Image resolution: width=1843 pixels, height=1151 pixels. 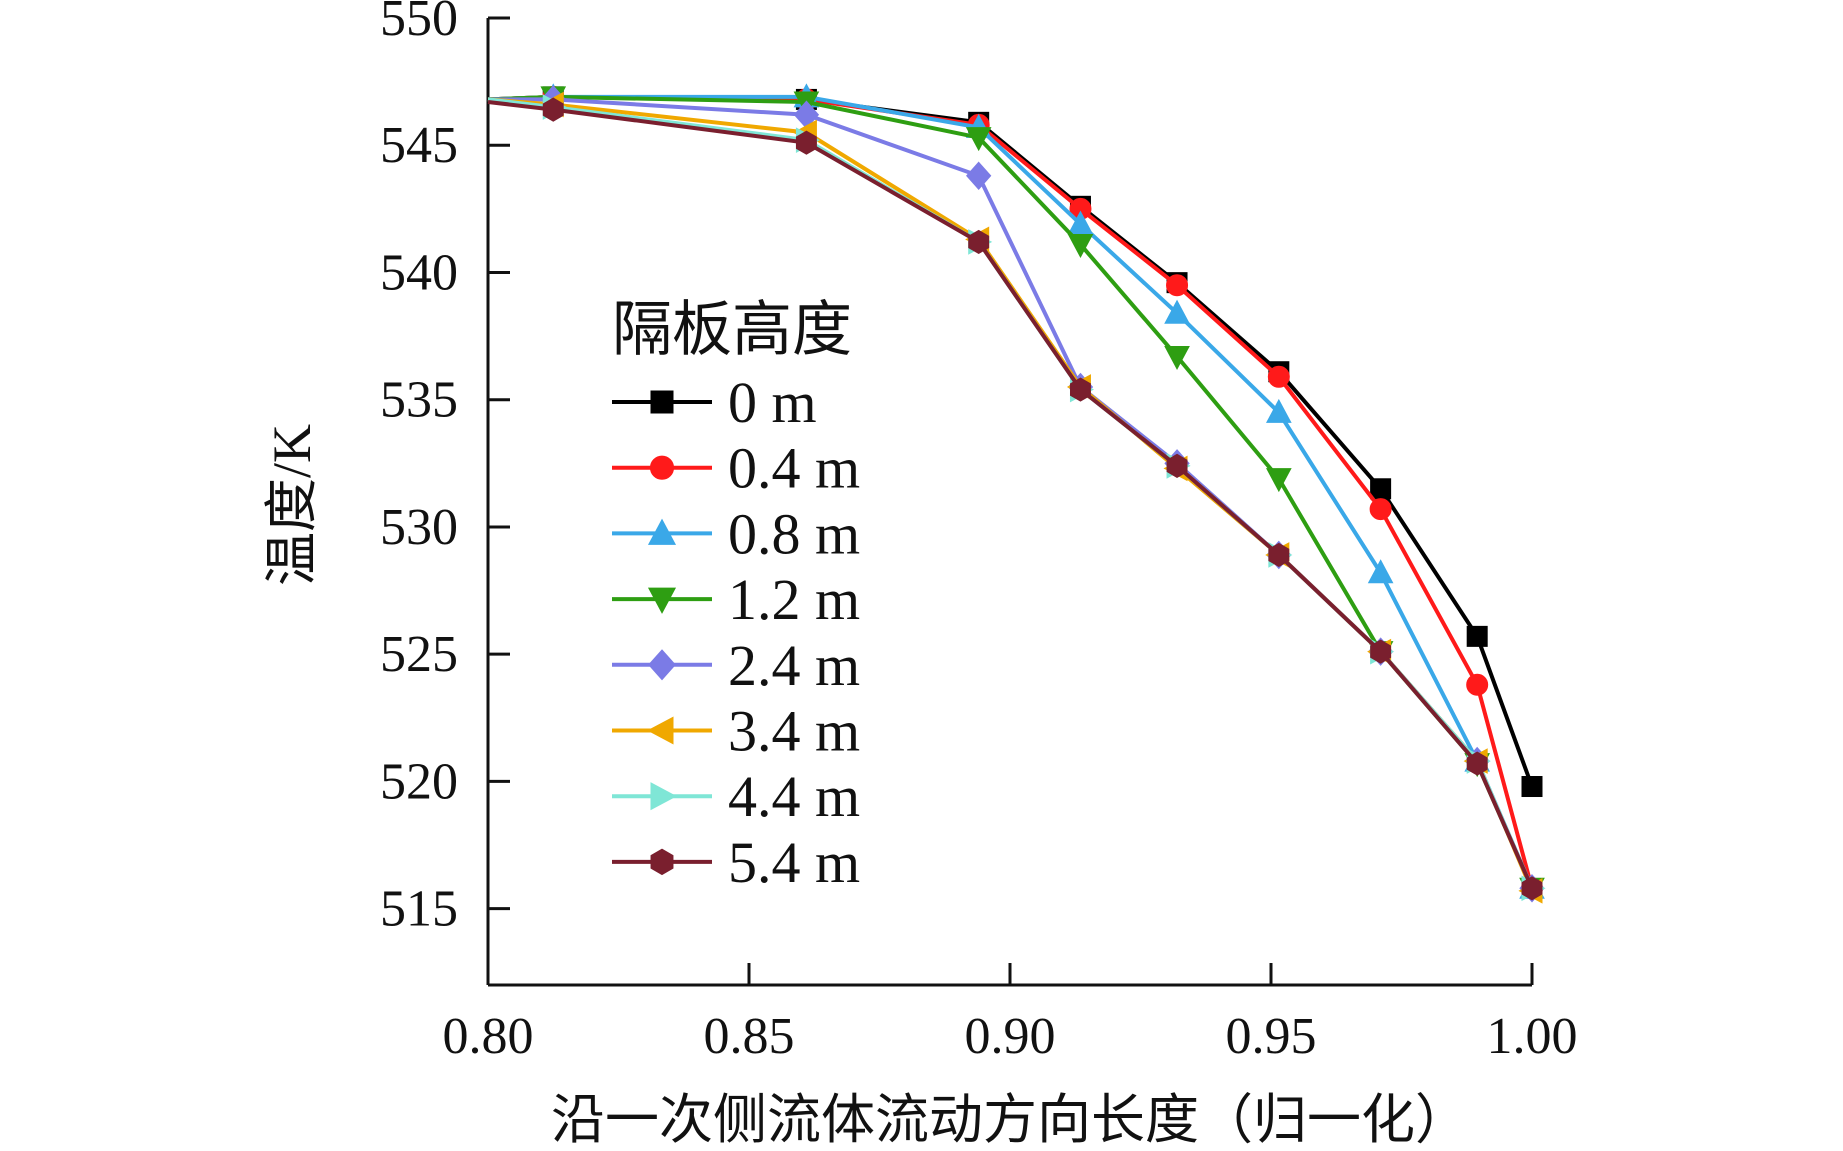 What do you see at coordinates (292, 505) in the screenshot?
I see `y-axis-label: 温度/K` at bounding box center [292, 505].